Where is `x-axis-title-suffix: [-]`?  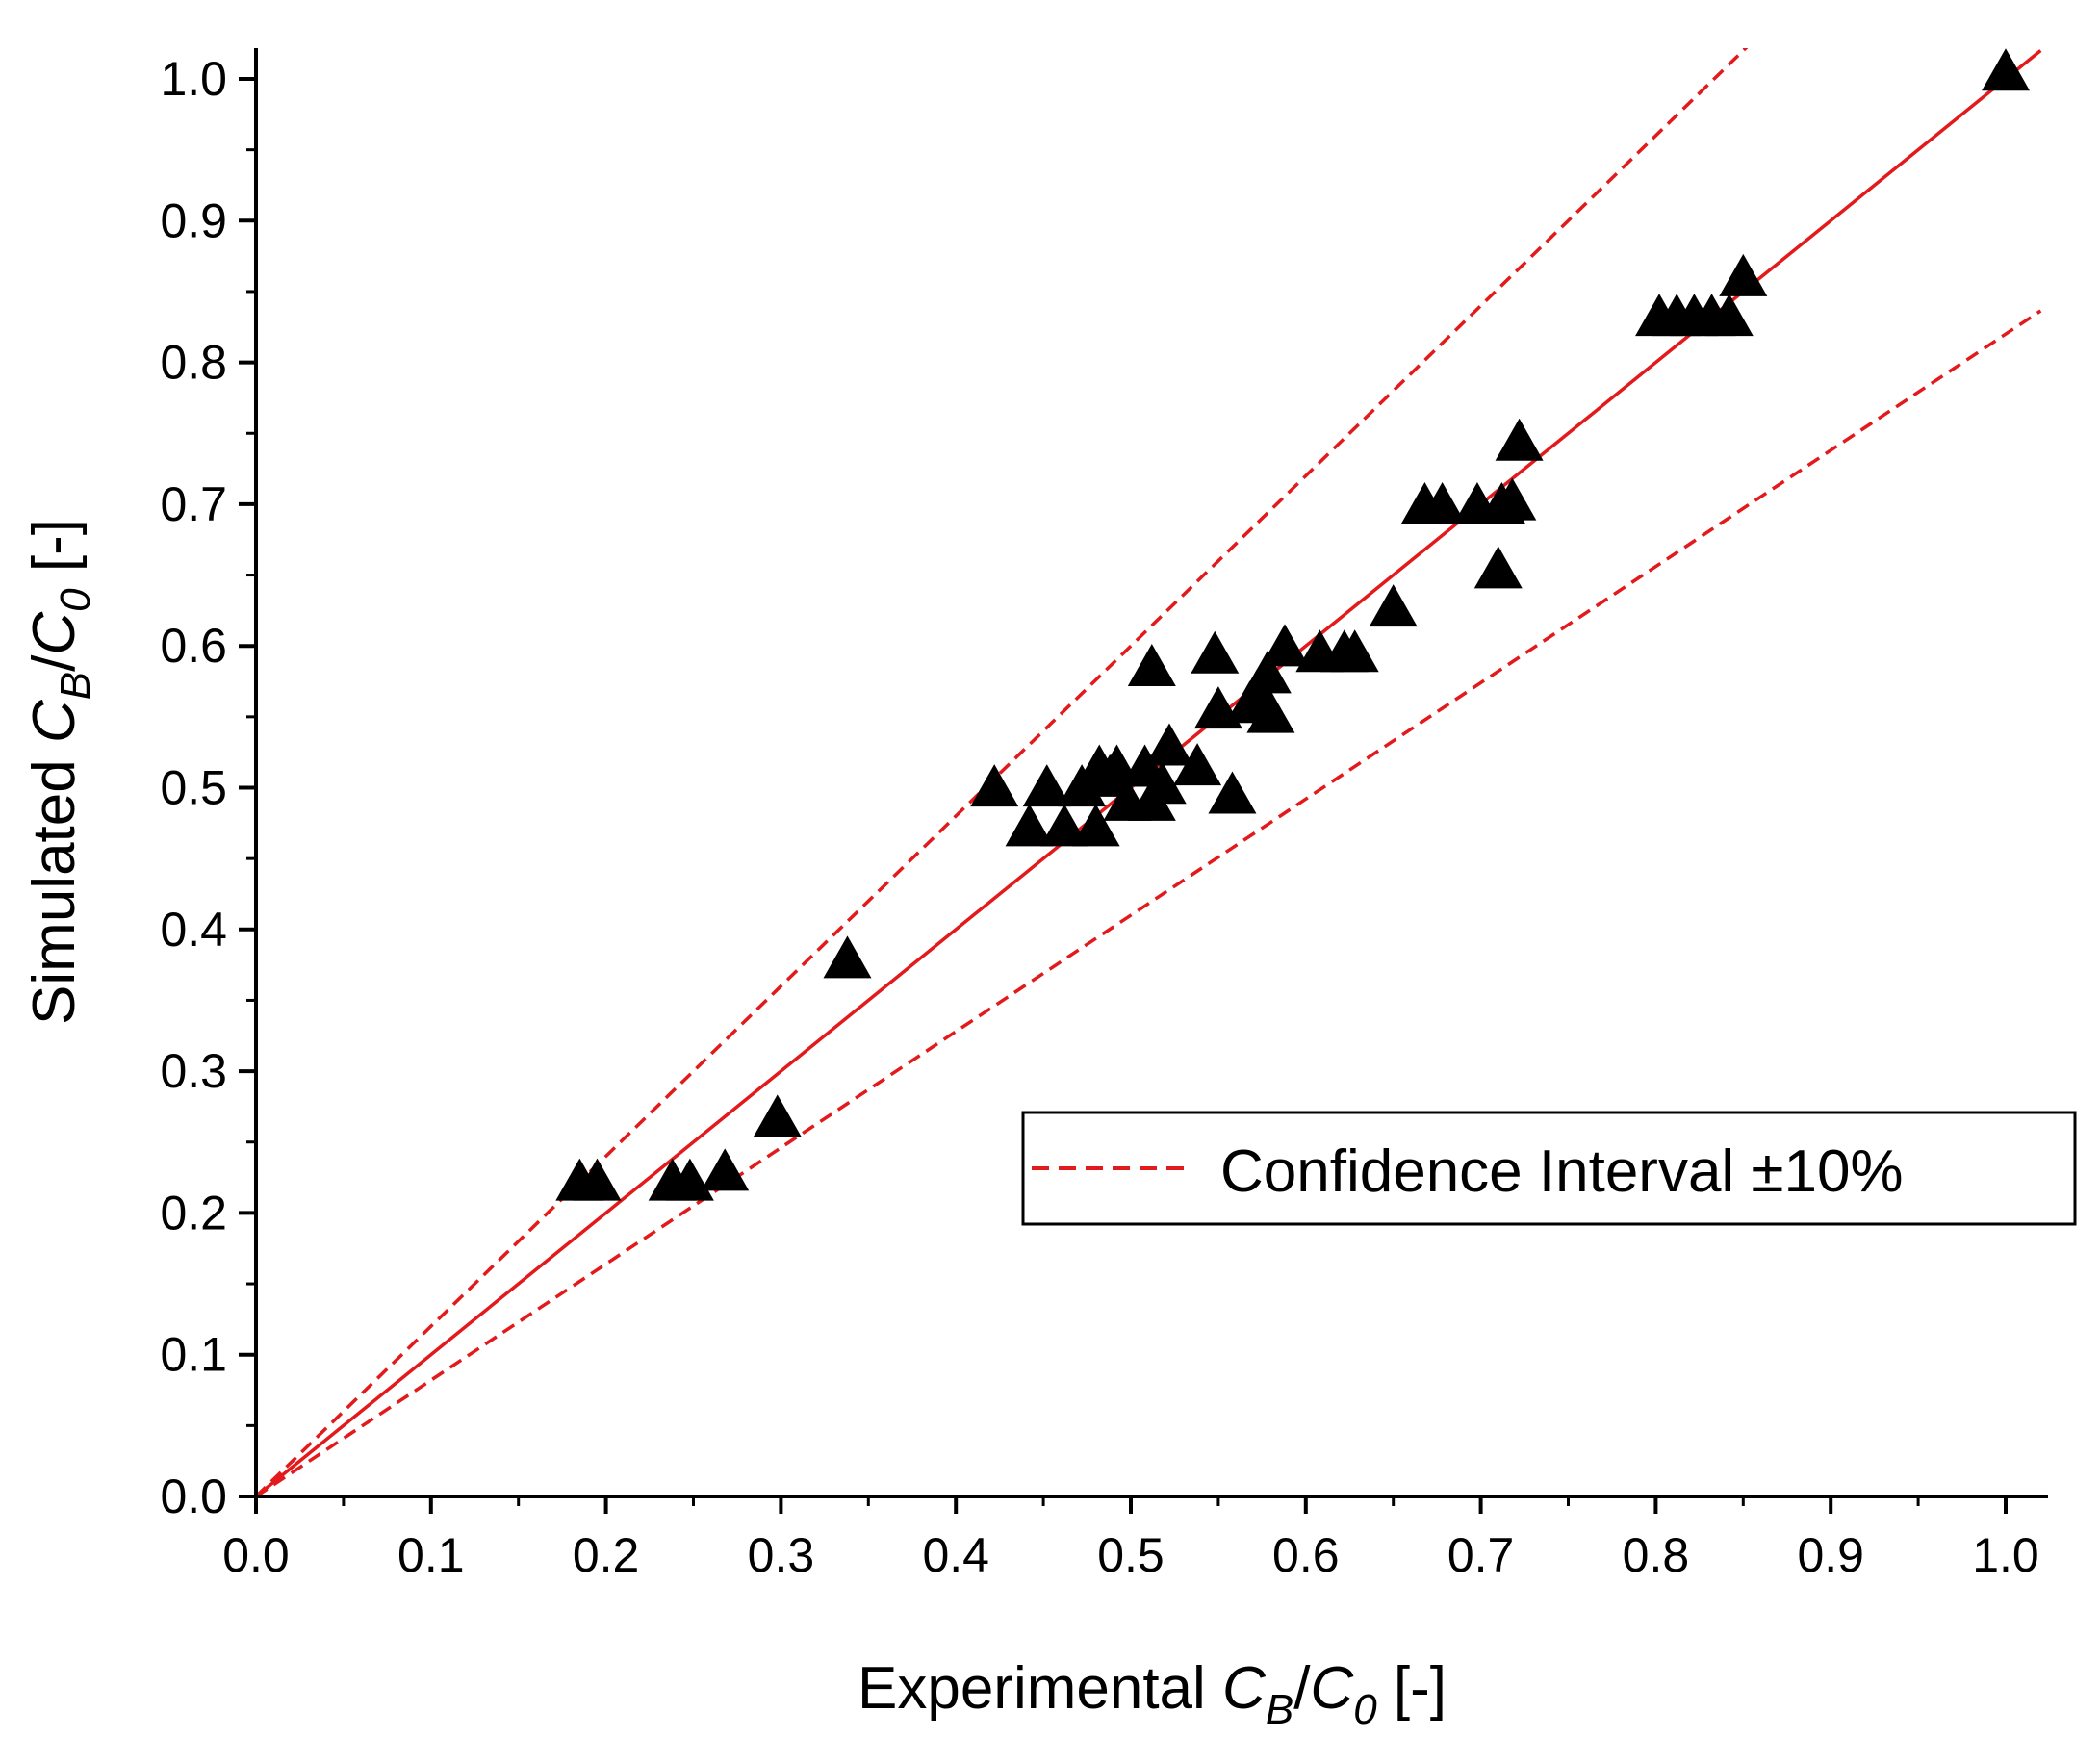
x-axis-title-suffix: [-] is located at coordinates (1412, 1688).